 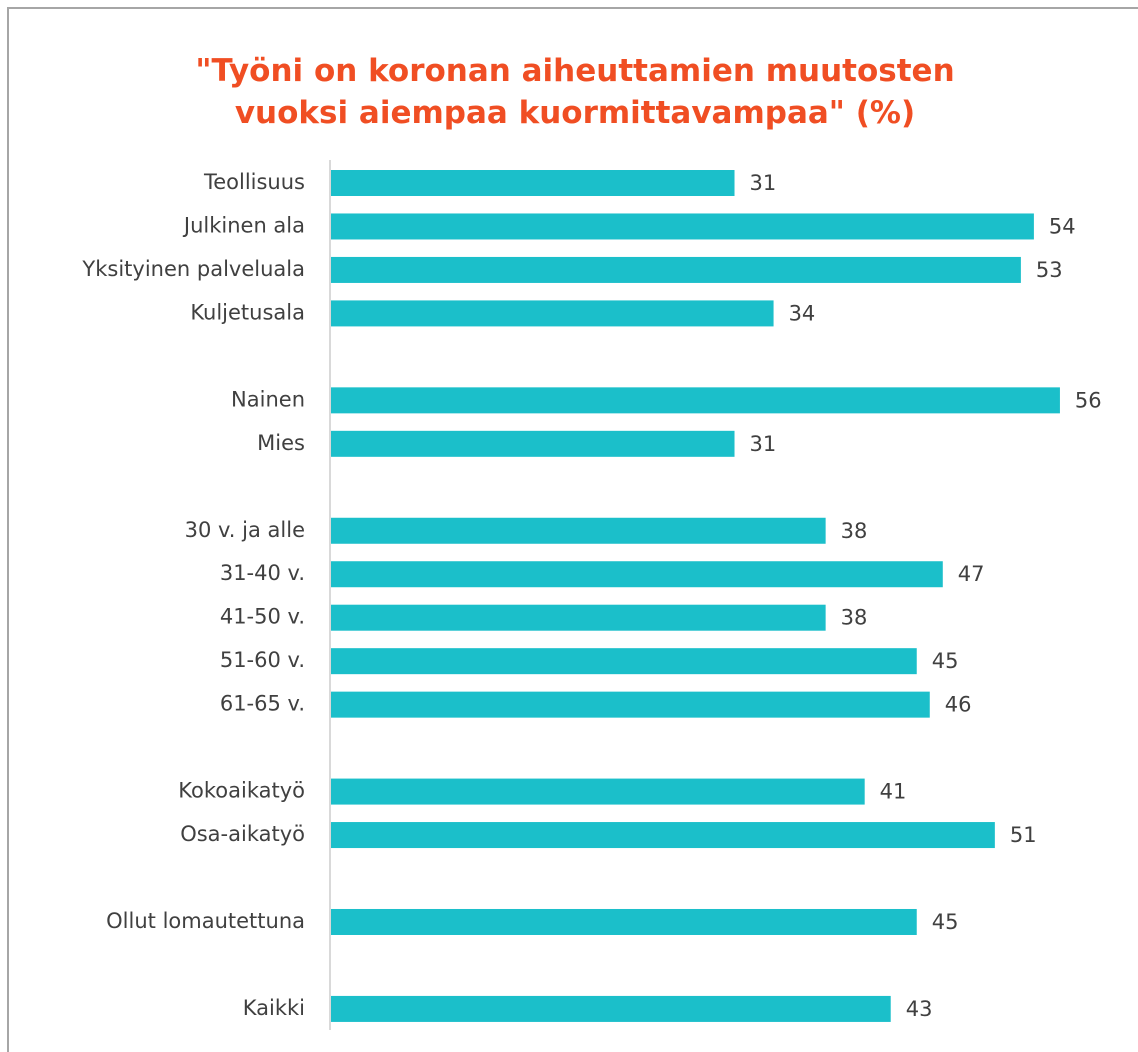 What do you see at coordinates (1062, 226) in the screenshot?
I see `value-label: 54` at bounding box center [1062, 226].